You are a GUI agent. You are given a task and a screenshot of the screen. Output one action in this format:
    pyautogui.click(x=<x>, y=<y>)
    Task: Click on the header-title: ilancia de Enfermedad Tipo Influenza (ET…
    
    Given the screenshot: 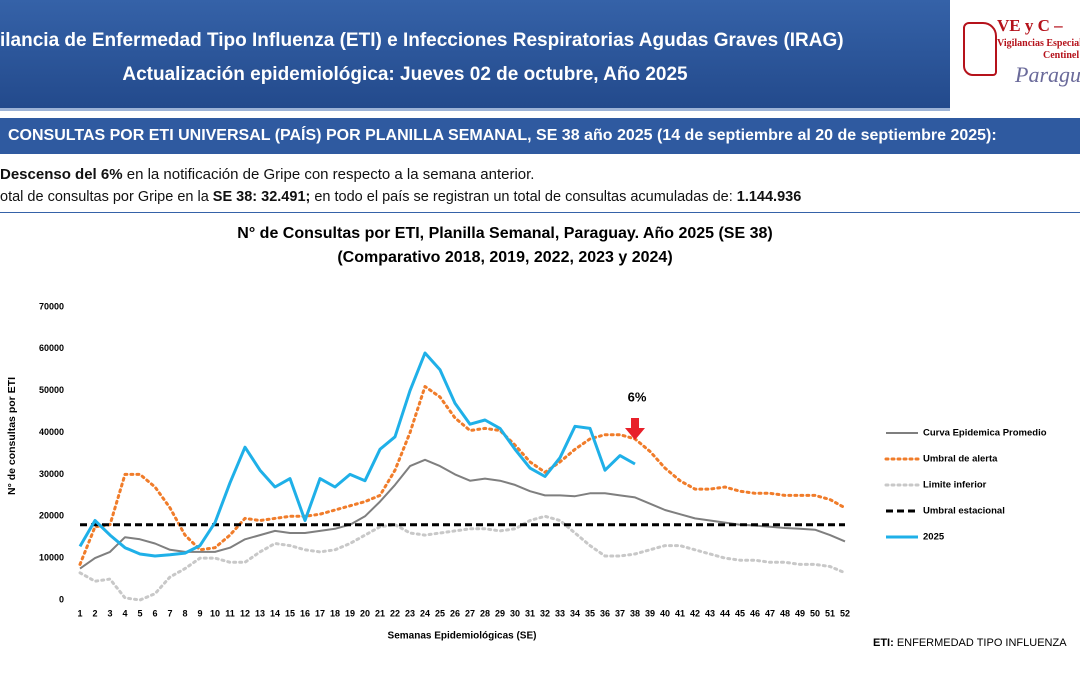 What is the action you would take?
    pyautogui.click(x=422, y=40)
    